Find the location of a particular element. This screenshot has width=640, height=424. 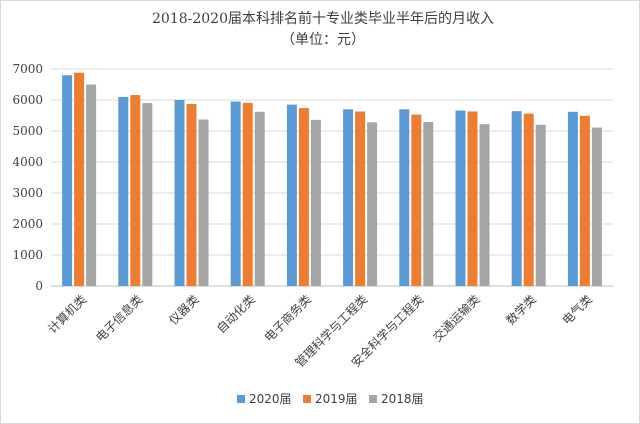

y-tick-label: 4000 is located at coordinates (27, 162).